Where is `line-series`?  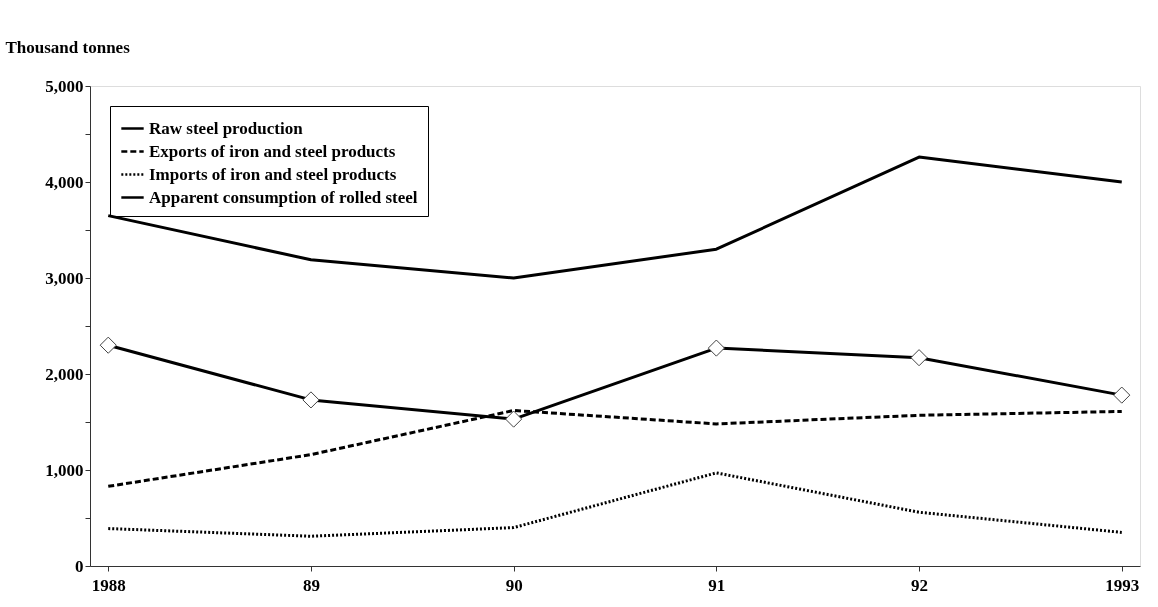
line-series is located at coordinates (615, 504).